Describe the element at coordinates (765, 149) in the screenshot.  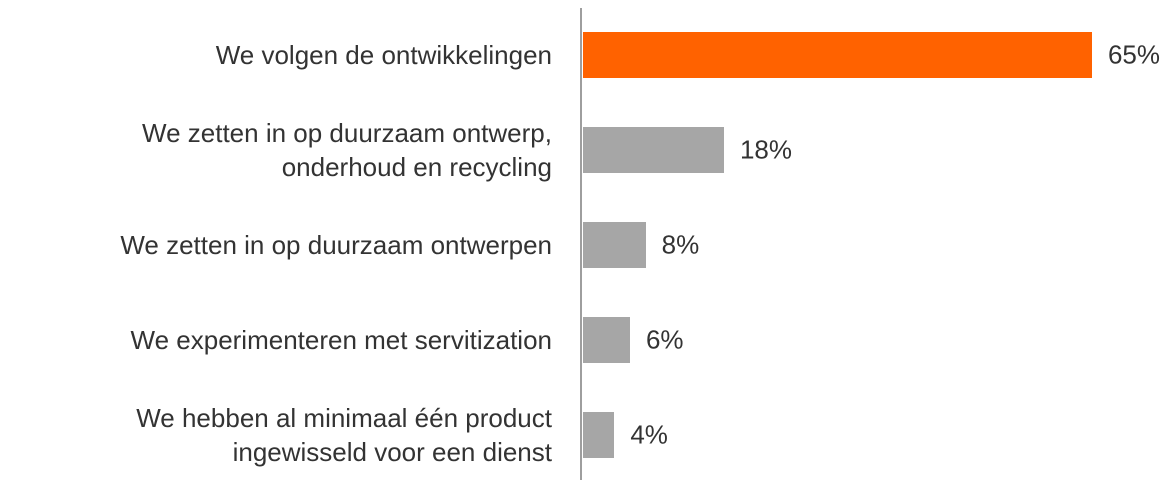
I see `value-label: 18%` at that location.